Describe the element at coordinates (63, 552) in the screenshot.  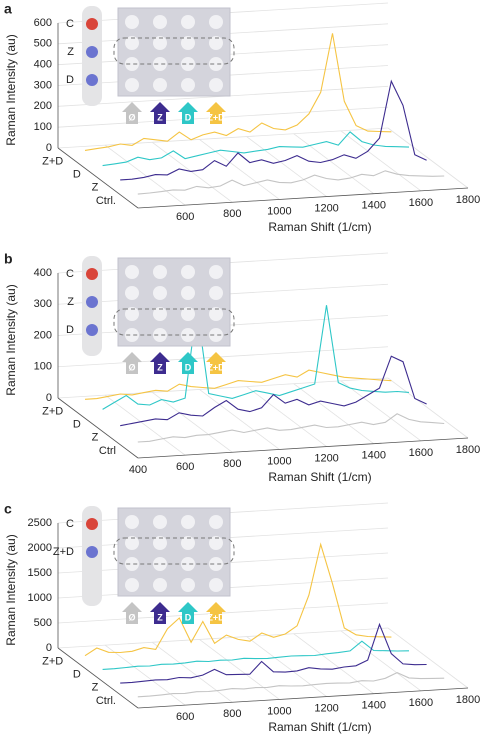
I see `row-label: Z+D` at that location.